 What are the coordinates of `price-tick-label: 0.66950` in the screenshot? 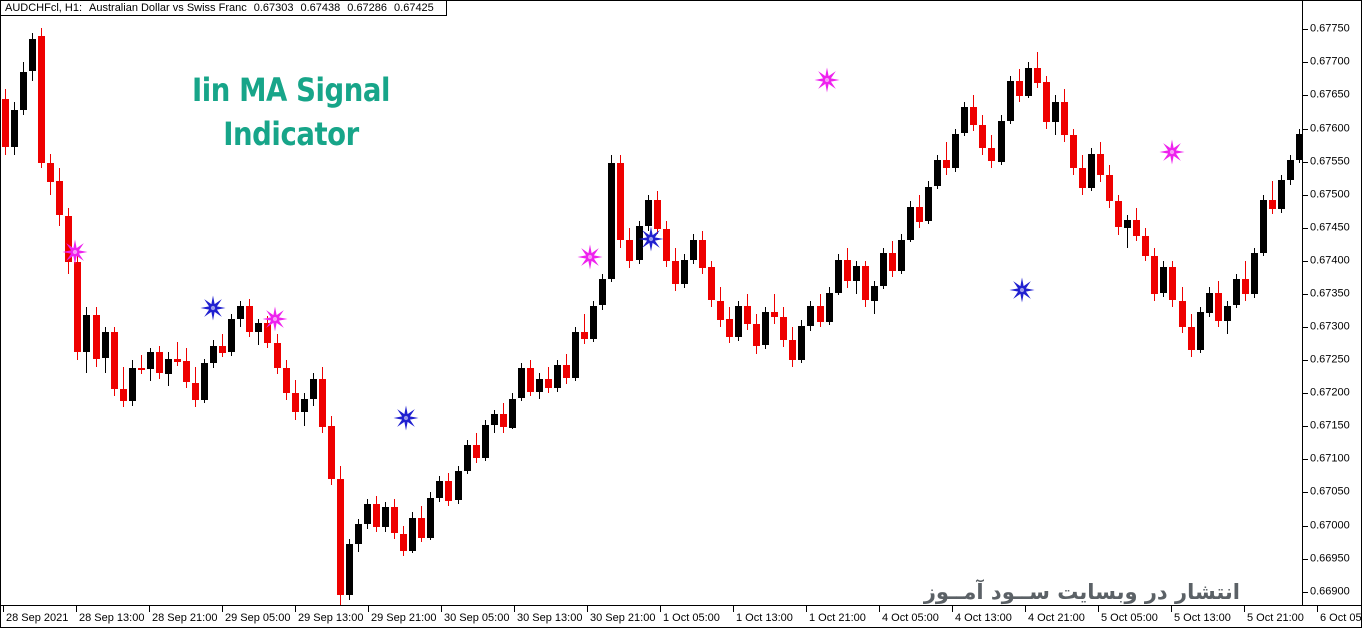 It's located at (1330, 558).